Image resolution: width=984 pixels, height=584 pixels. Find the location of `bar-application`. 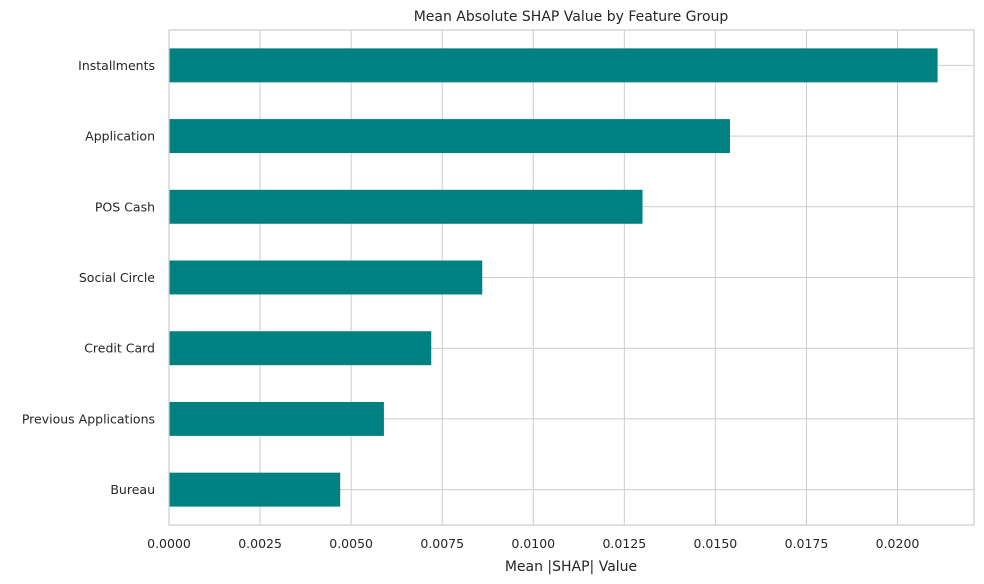

bar-application is located at coordinates (449, 136).